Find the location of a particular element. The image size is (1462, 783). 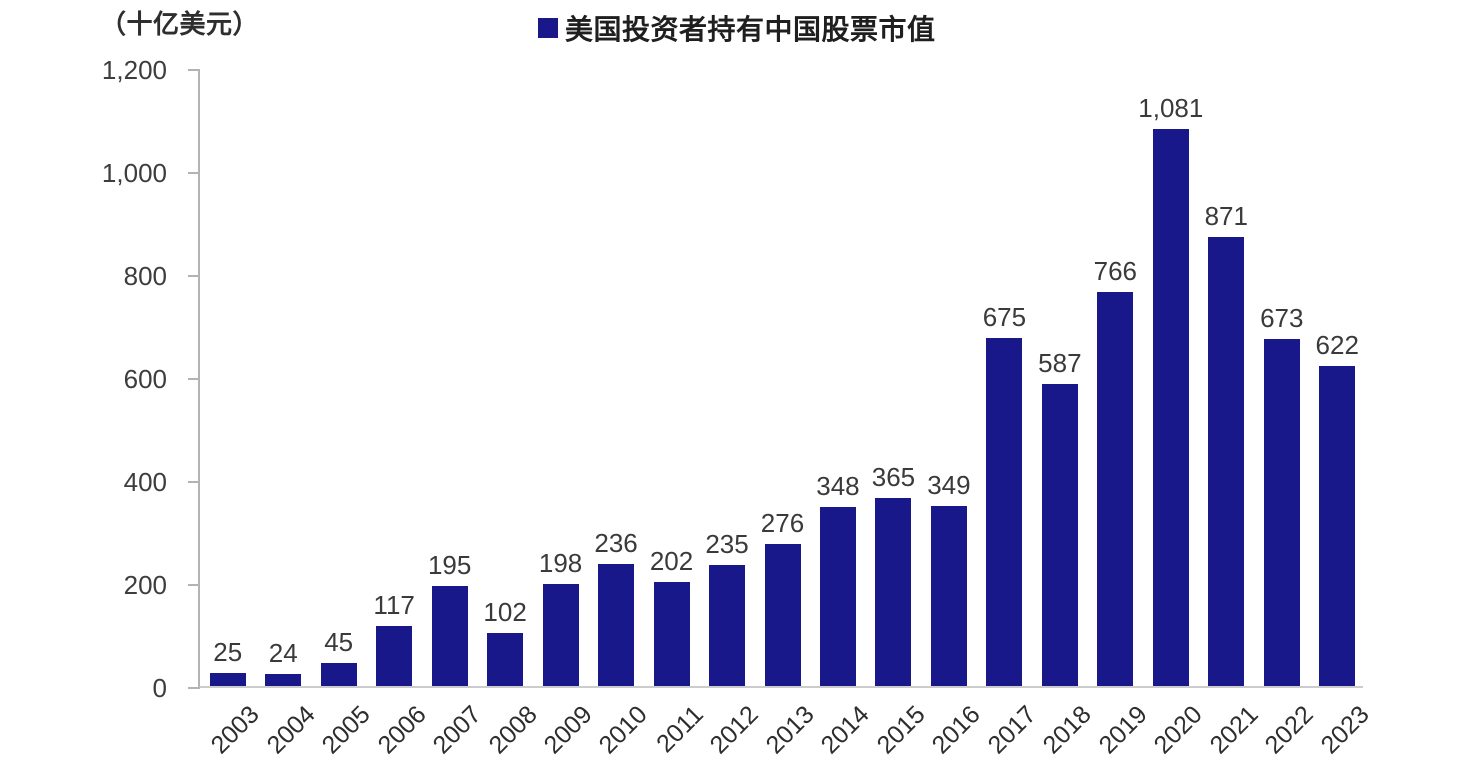

bar-value-label: 766 is located at coordinates (1115, 270).